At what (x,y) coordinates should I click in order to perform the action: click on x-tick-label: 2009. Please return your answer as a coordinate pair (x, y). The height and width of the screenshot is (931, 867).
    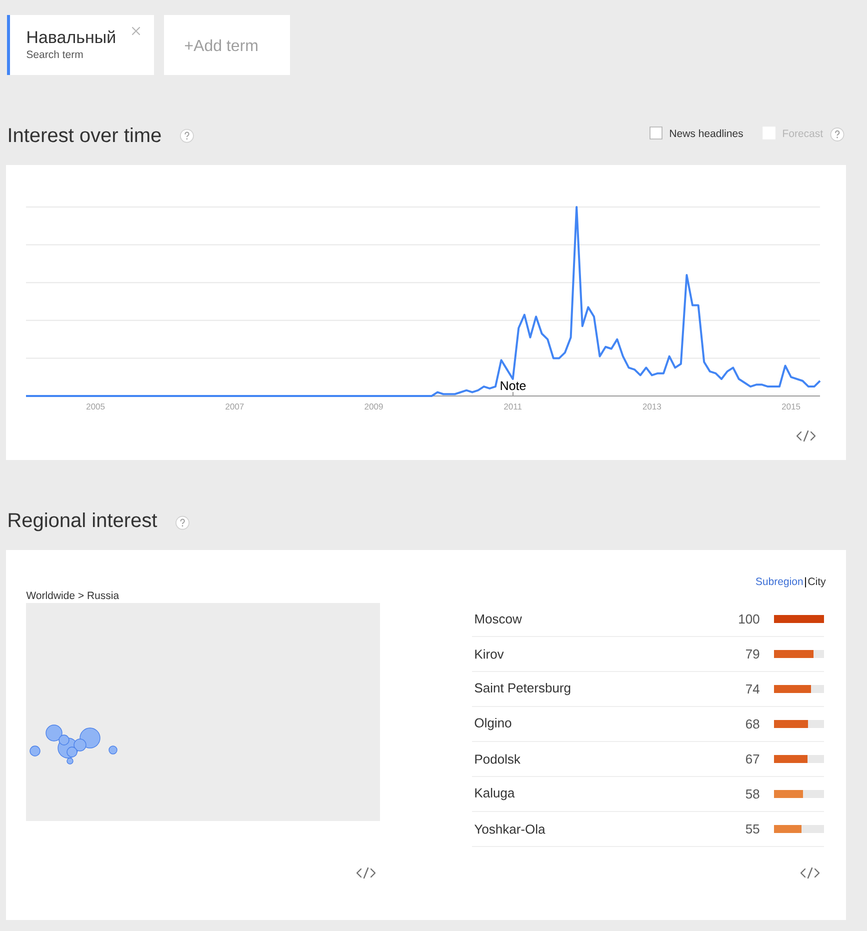
    Looking at the image, I should click on (373, 407).